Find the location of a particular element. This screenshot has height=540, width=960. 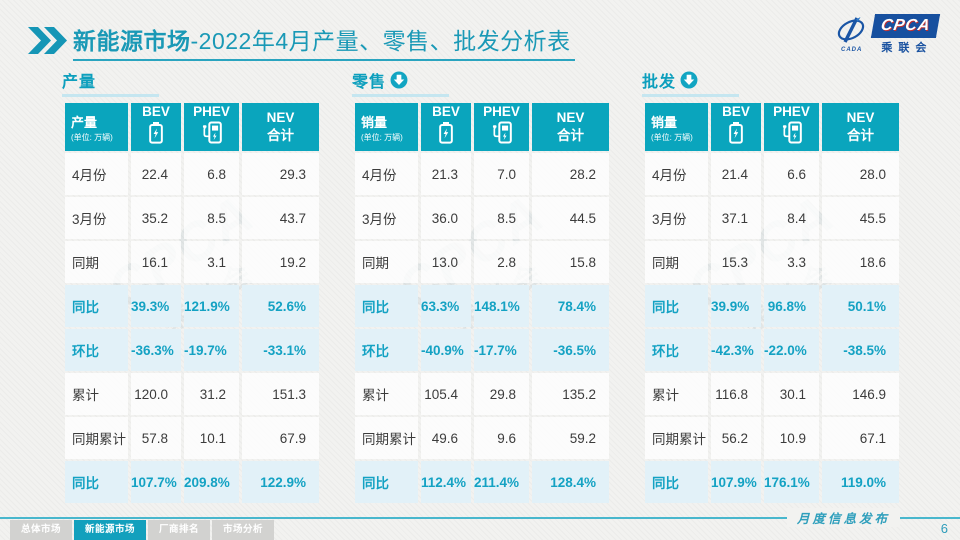

nav-tab: 厂商排名 is located at coordinates (179, 530).